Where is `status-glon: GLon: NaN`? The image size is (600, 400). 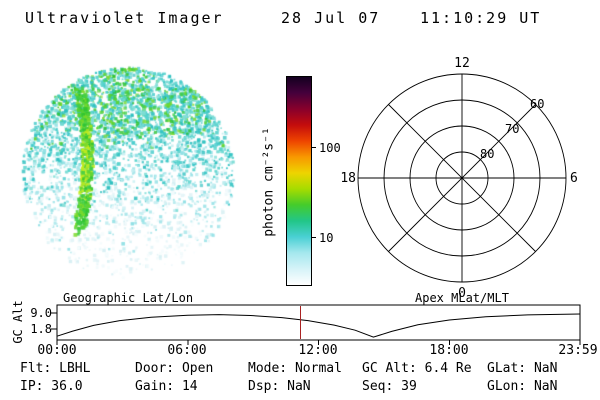 status-glon: GLon: NaN is located at coordinates (522, 386).